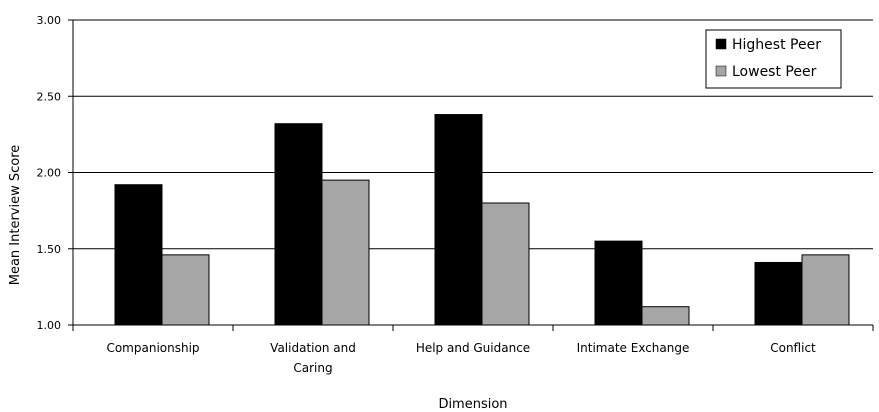  Describe the element at coordinates (313, 358) in the screenshot. I see `category-label: Validation and Caring` at that location.